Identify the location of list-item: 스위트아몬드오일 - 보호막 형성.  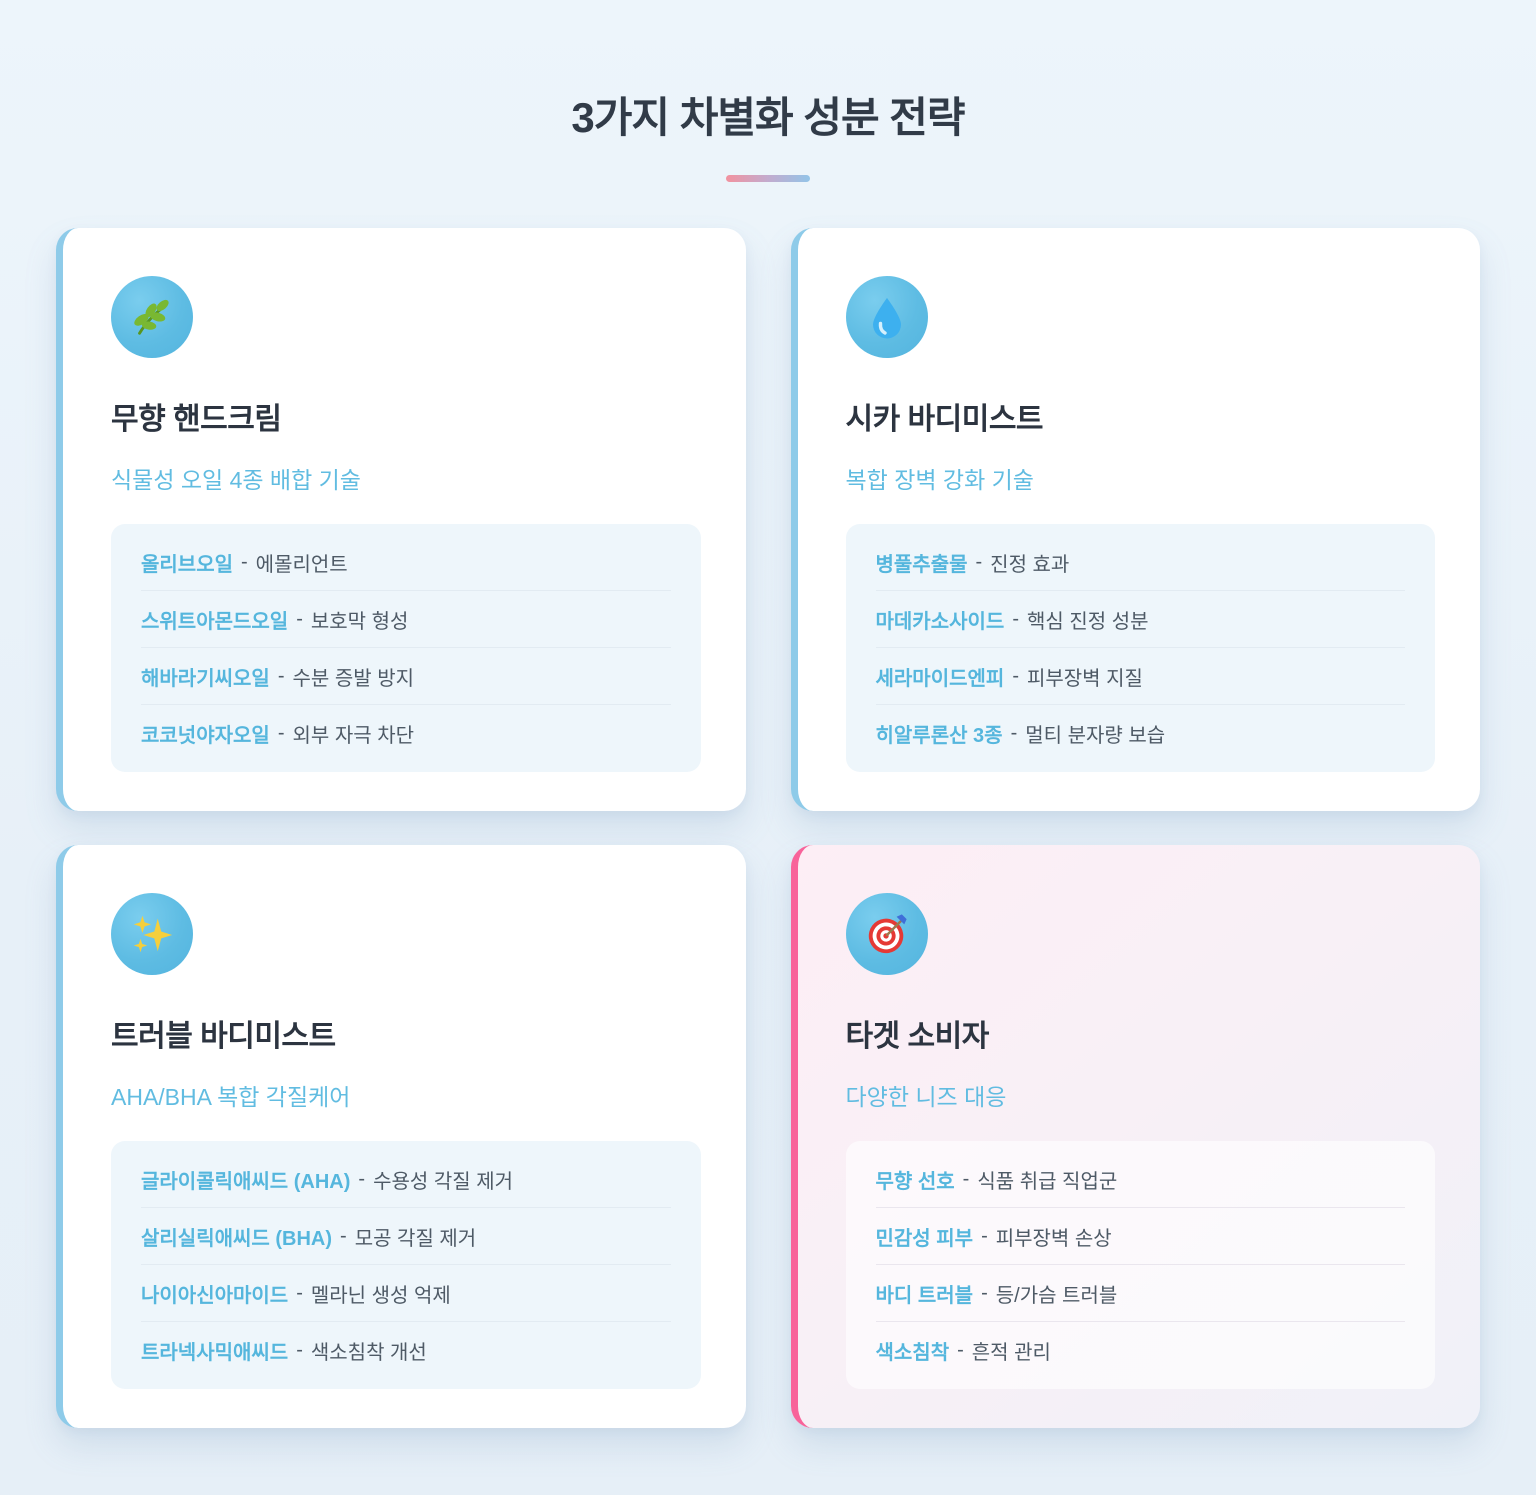
(406, 619).